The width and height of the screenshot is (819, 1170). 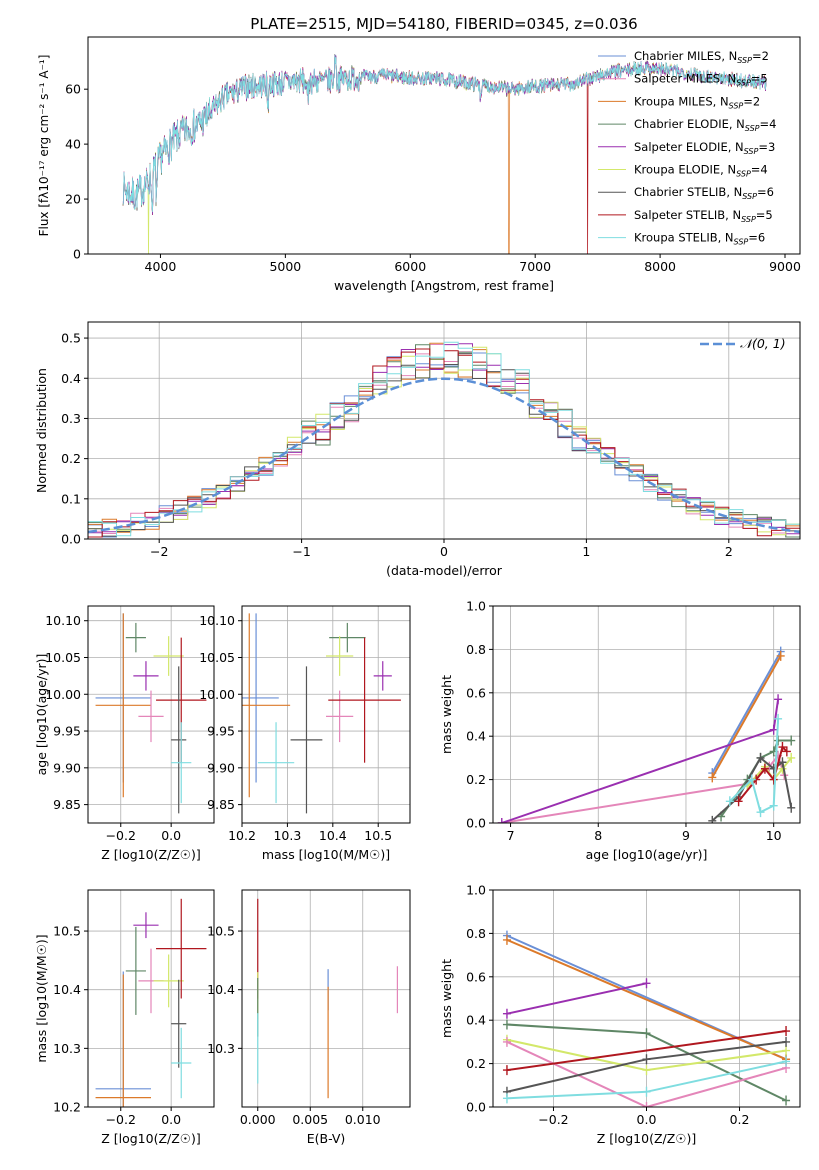 I want to click on legend-entry: Kroupa ELODIE, NSSP=4, so click(x=701, y=171).